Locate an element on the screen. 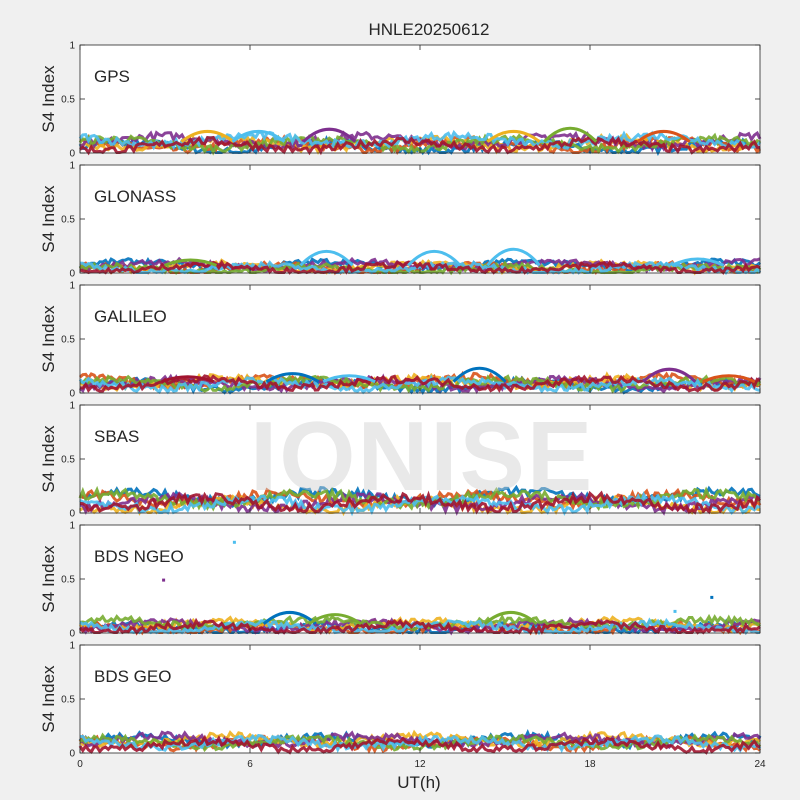 The width and height of the screenshot is (800, 800). x-tick-label: 18 is located at coordinates (590, 764).